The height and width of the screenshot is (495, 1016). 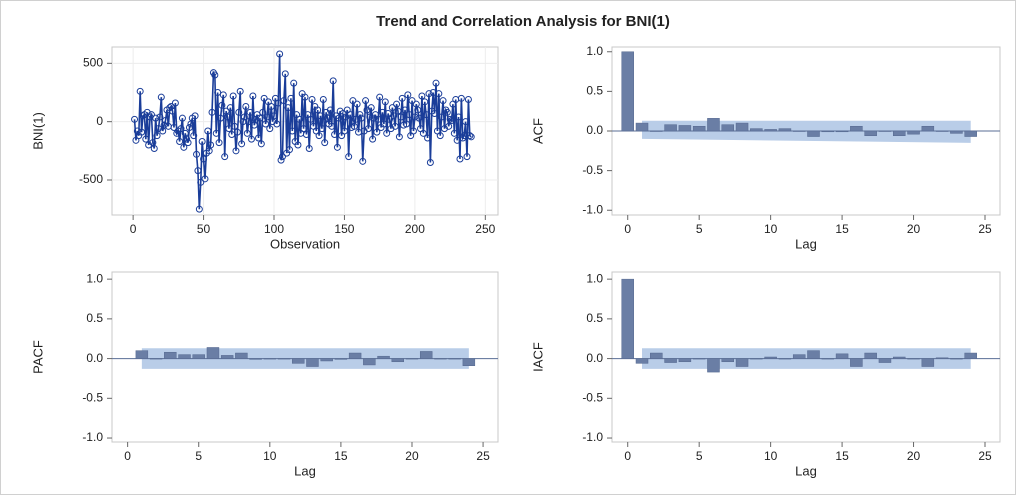 What do you see at coordinates (594, 358) in the screenshot?
I see `y-tick-label: 0.0` at bounding box center [594, 358].